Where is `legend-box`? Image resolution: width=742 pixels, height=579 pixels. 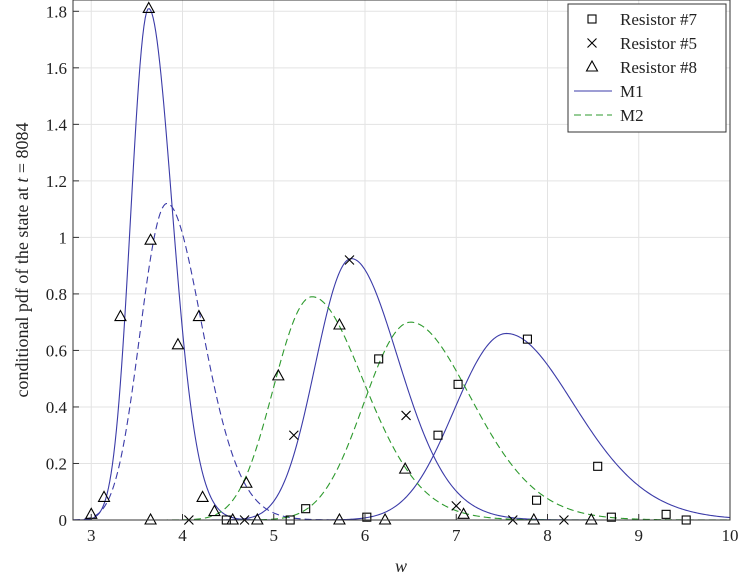 legend-box is located at coordinates (647, 68).